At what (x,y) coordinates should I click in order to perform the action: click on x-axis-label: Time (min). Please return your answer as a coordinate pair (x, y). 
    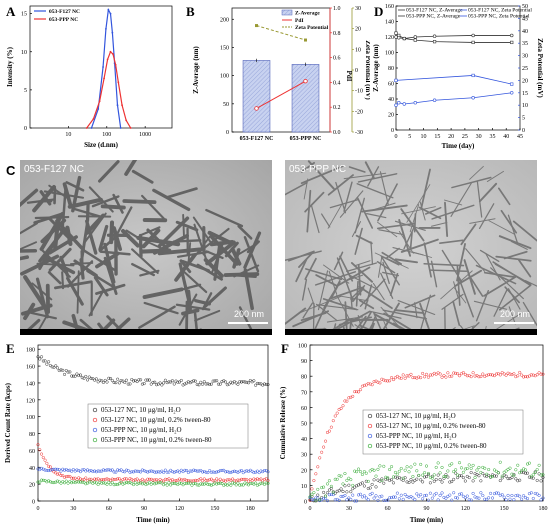
    Looking at the image, I should click on (153, 520).